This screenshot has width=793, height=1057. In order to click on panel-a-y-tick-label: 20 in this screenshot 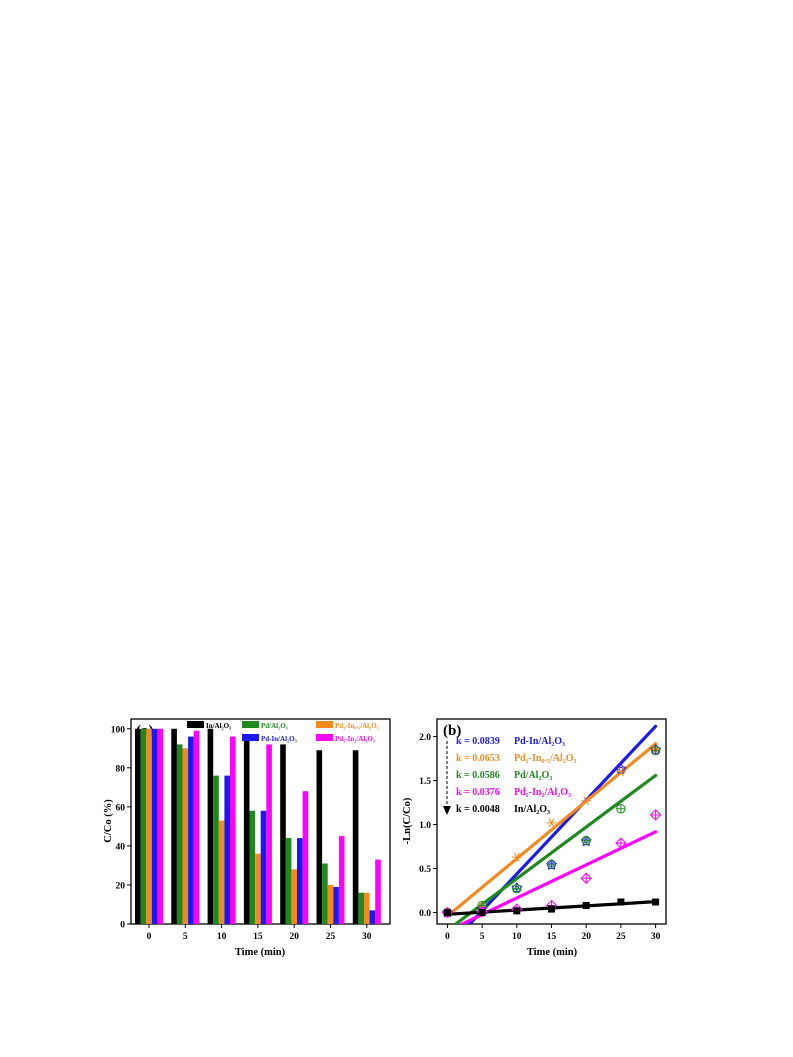, I will do `click(121, 886)`.